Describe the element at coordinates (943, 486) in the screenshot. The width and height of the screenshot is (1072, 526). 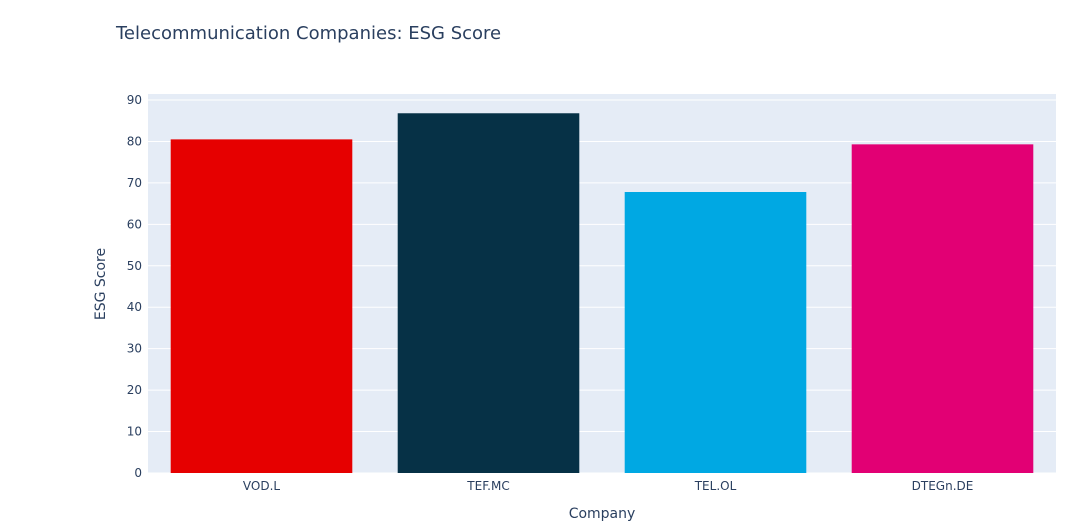
I see `x-tick-label: DTEGn.DE` at that location.